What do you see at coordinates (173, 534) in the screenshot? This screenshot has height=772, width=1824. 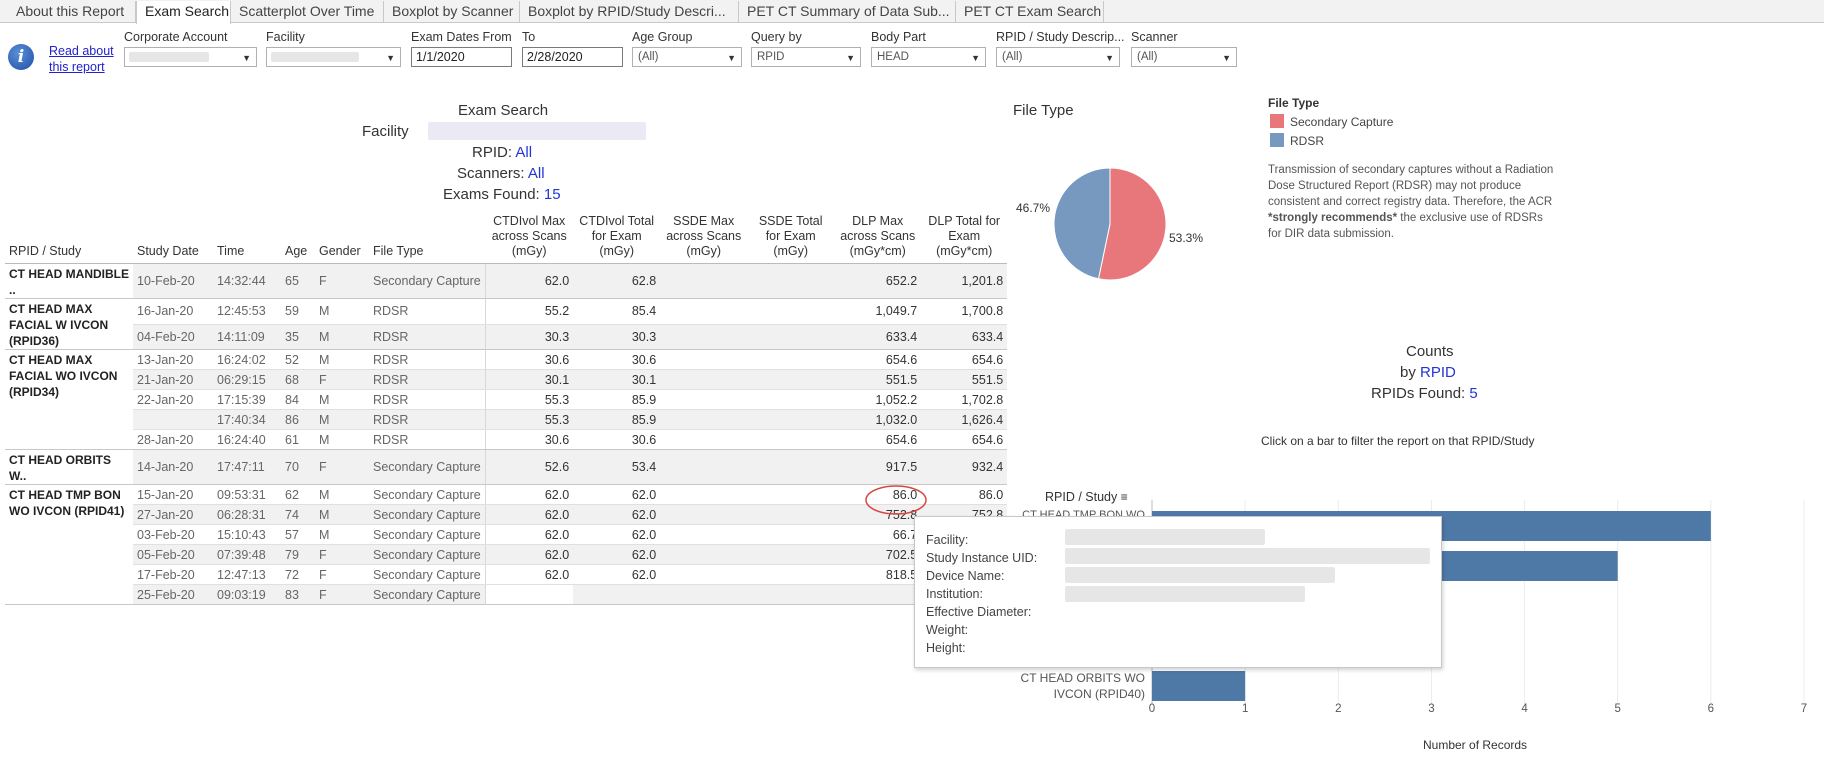 I see `cell-date: 03-Feb-20` at bounding box center [173, 534].